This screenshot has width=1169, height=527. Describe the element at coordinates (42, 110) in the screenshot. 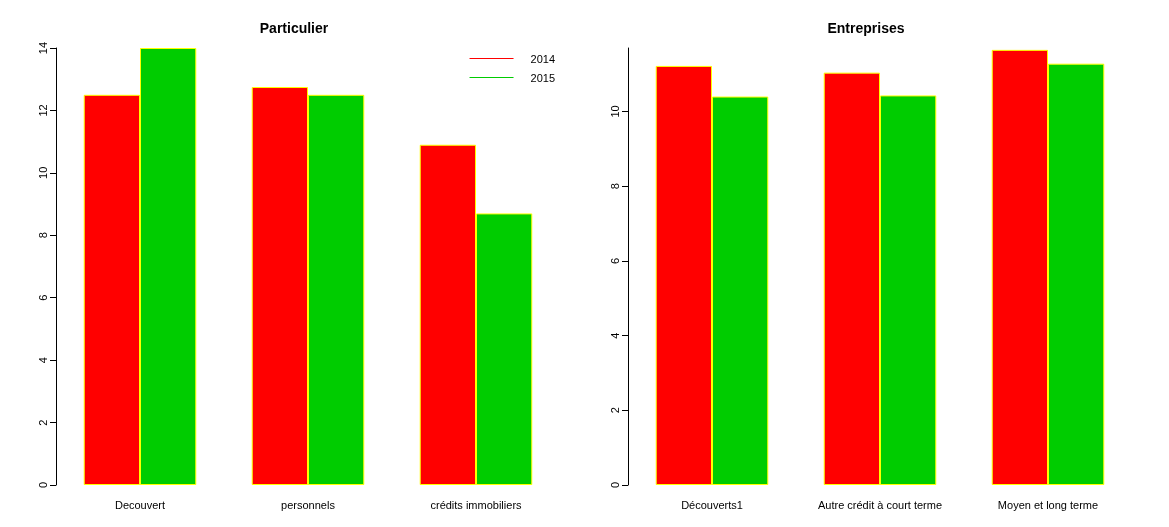

I see `y-tick-label: 12` at that location.